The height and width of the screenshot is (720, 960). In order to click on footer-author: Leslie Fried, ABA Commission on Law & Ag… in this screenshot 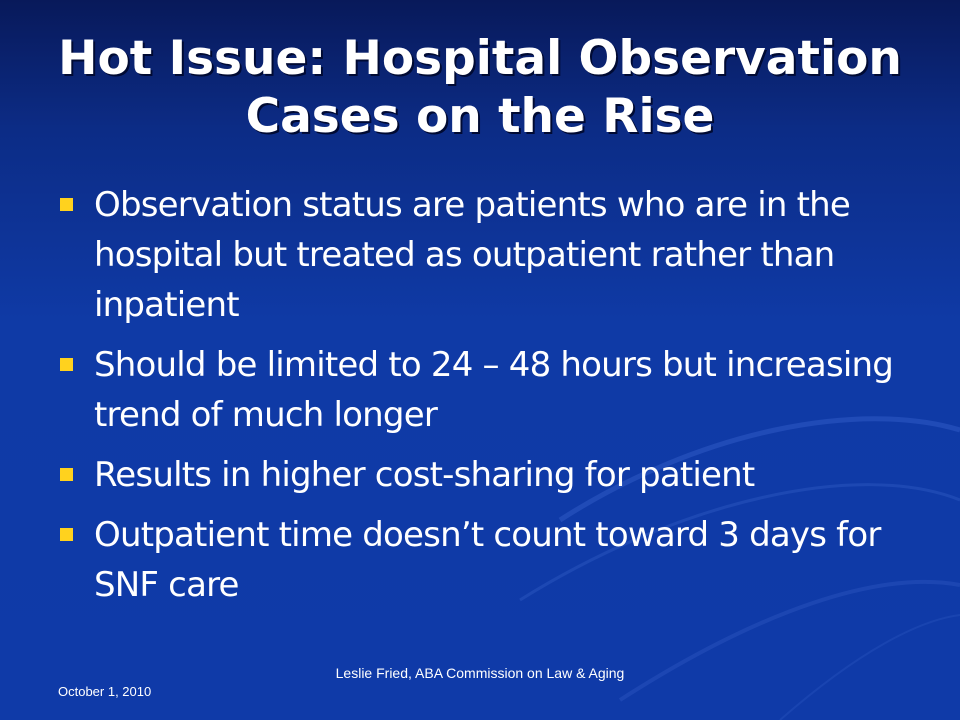, I will do `click(480, 673)`.